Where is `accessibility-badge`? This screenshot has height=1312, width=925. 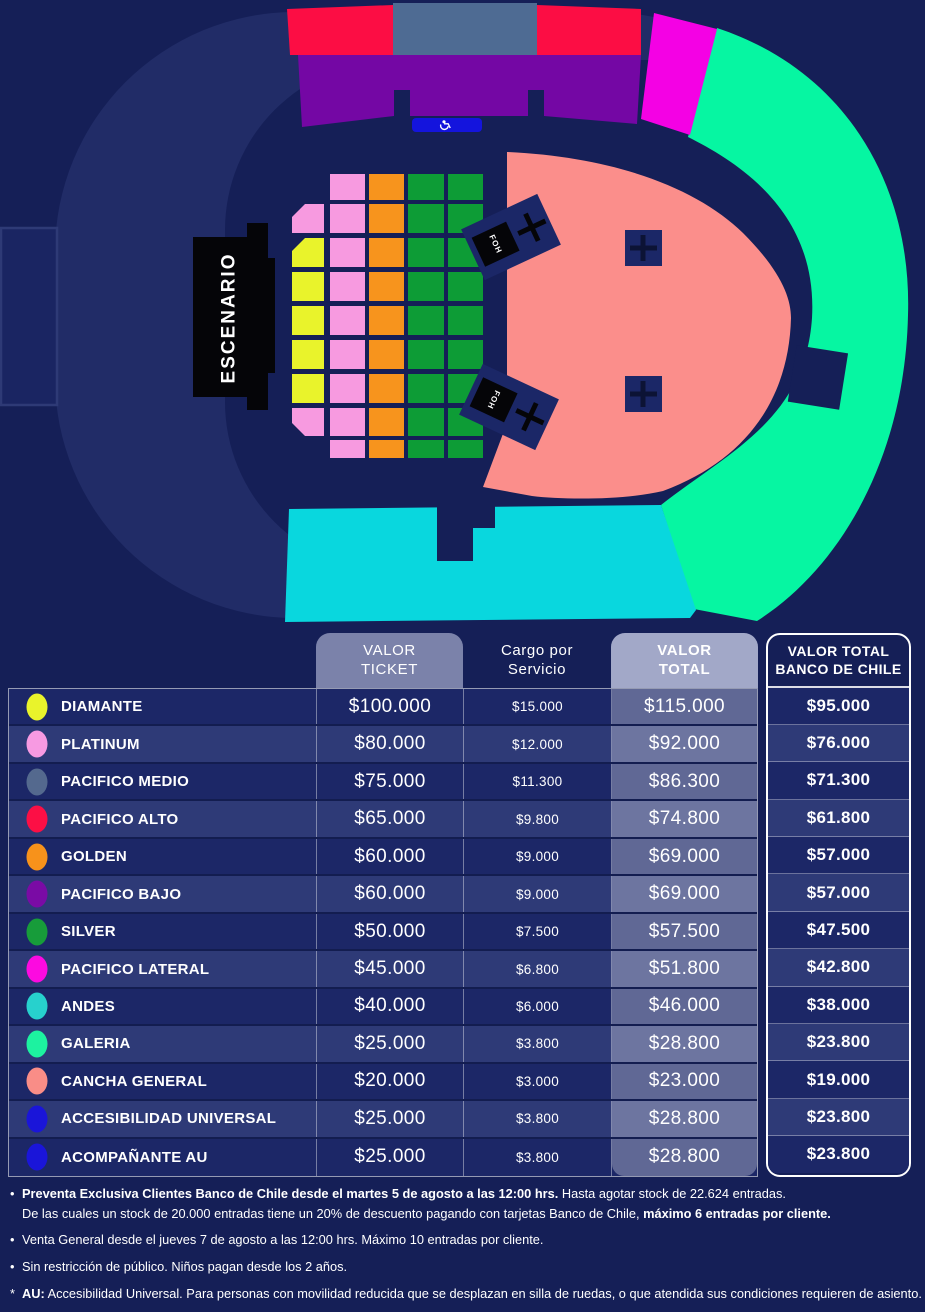 accessibility-badge is located at coordinates (447, 125).